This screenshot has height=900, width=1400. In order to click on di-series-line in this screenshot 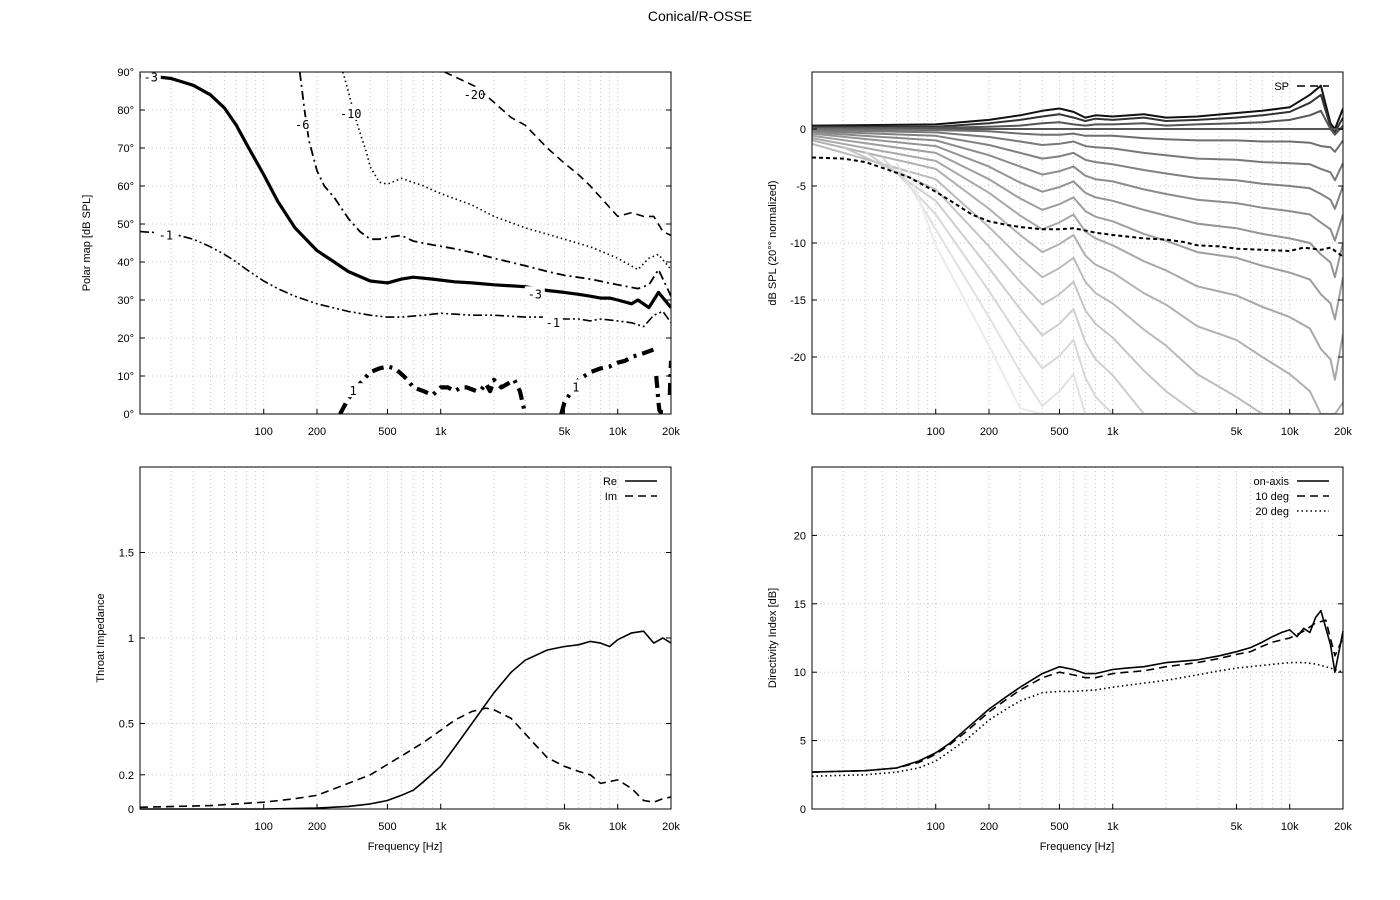, I will do `click(1077, 696)`.